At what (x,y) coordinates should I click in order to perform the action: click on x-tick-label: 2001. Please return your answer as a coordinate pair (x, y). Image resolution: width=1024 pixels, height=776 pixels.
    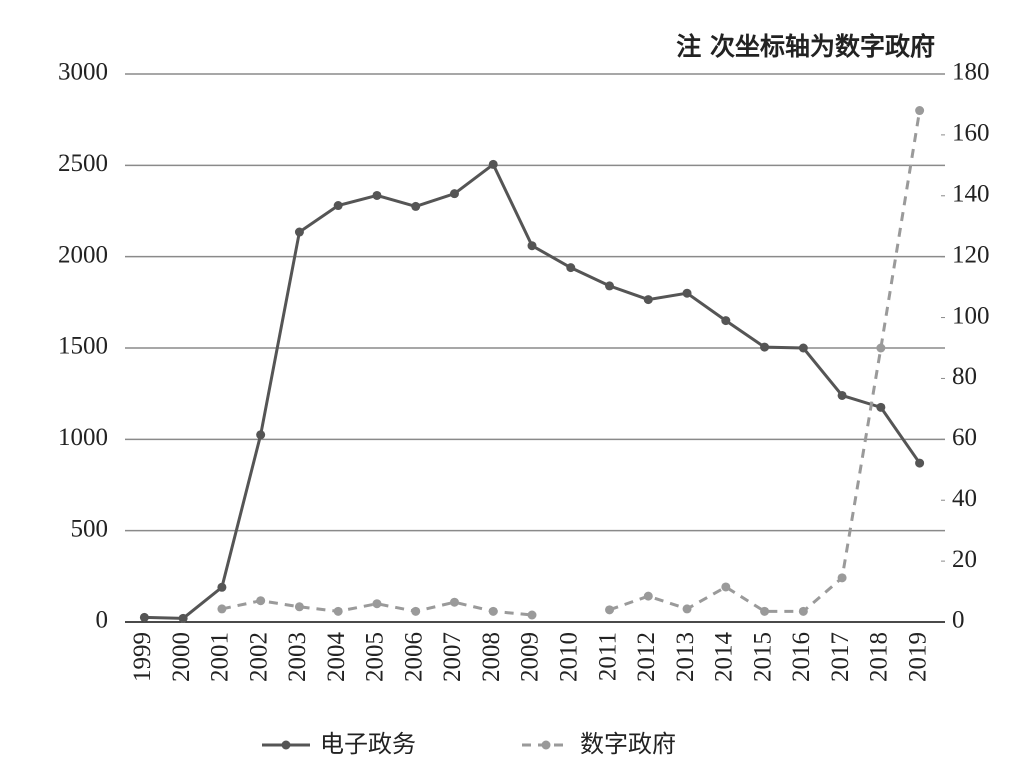
    Looking at the image, I should click on (220, 657).